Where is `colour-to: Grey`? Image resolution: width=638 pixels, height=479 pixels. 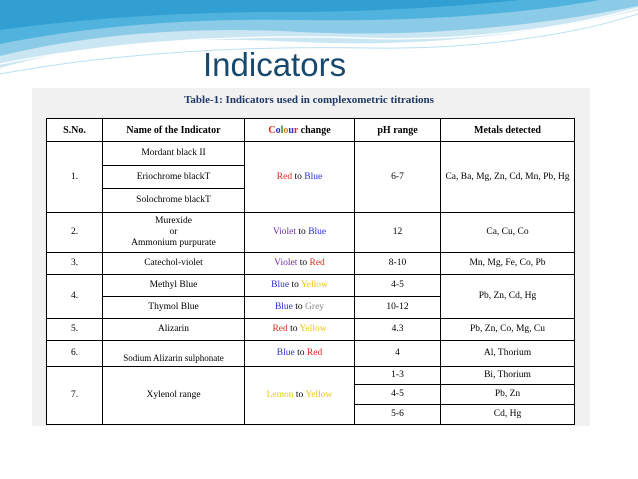 colour-to: Grey is located at coordinates (315, 307).